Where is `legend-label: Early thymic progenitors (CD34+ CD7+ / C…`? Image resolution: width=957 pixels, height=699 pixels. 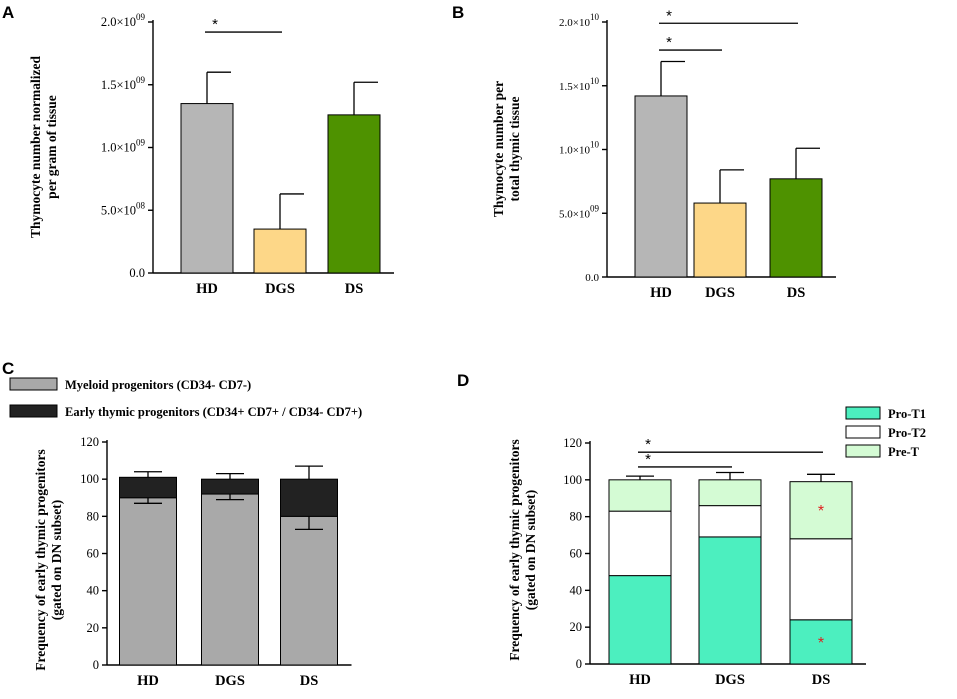 legend-label: Early thymic progenitors (CD34+ CD7+ / C… is located at coordinates (213, 412).